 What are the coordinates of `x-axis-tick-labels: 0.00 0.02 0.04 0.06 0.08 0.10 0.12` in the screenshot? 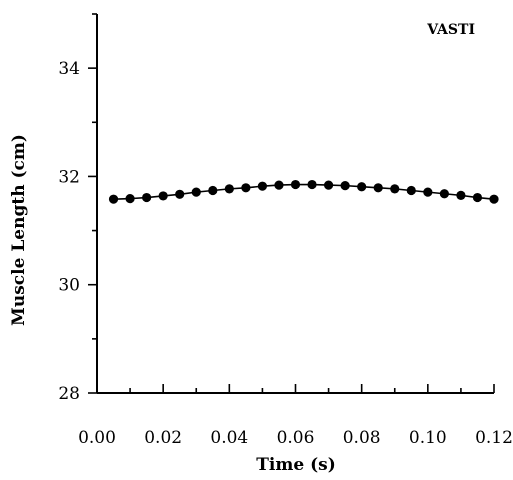 It's located at (295, 438).